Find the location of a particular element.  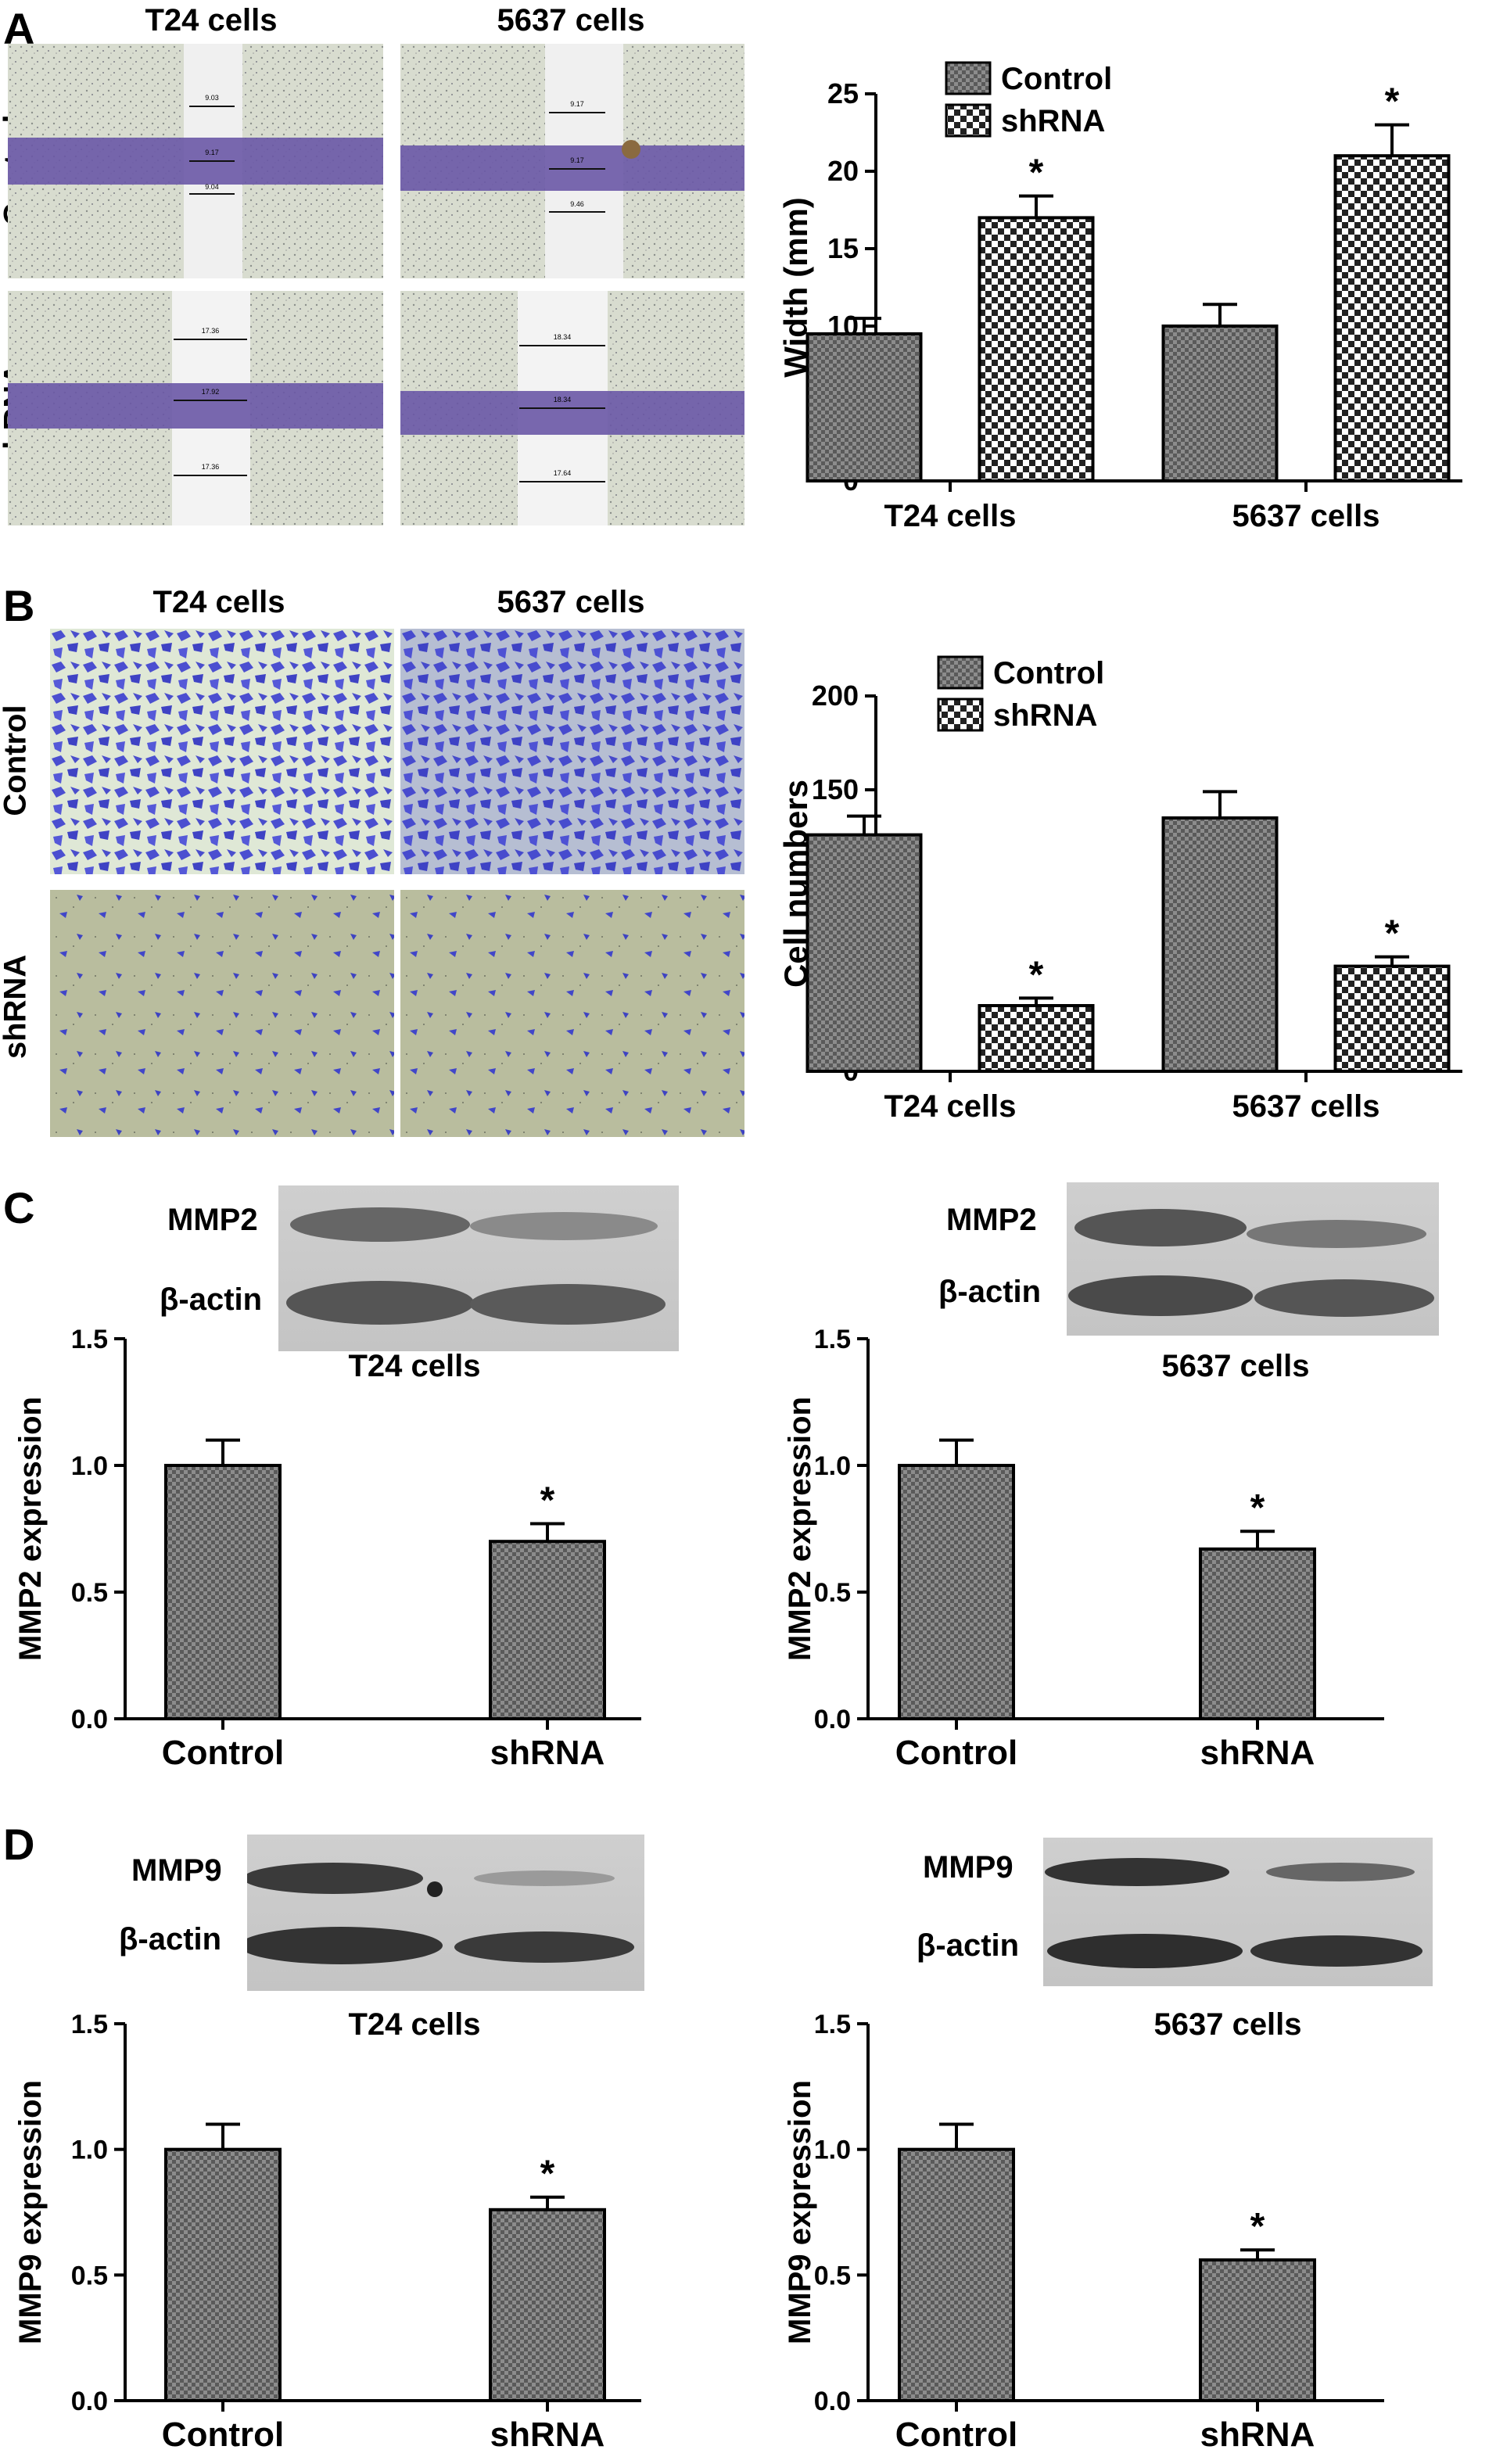

blot-label-actin-t24: β-actin is located at coordinates (170, 1939).